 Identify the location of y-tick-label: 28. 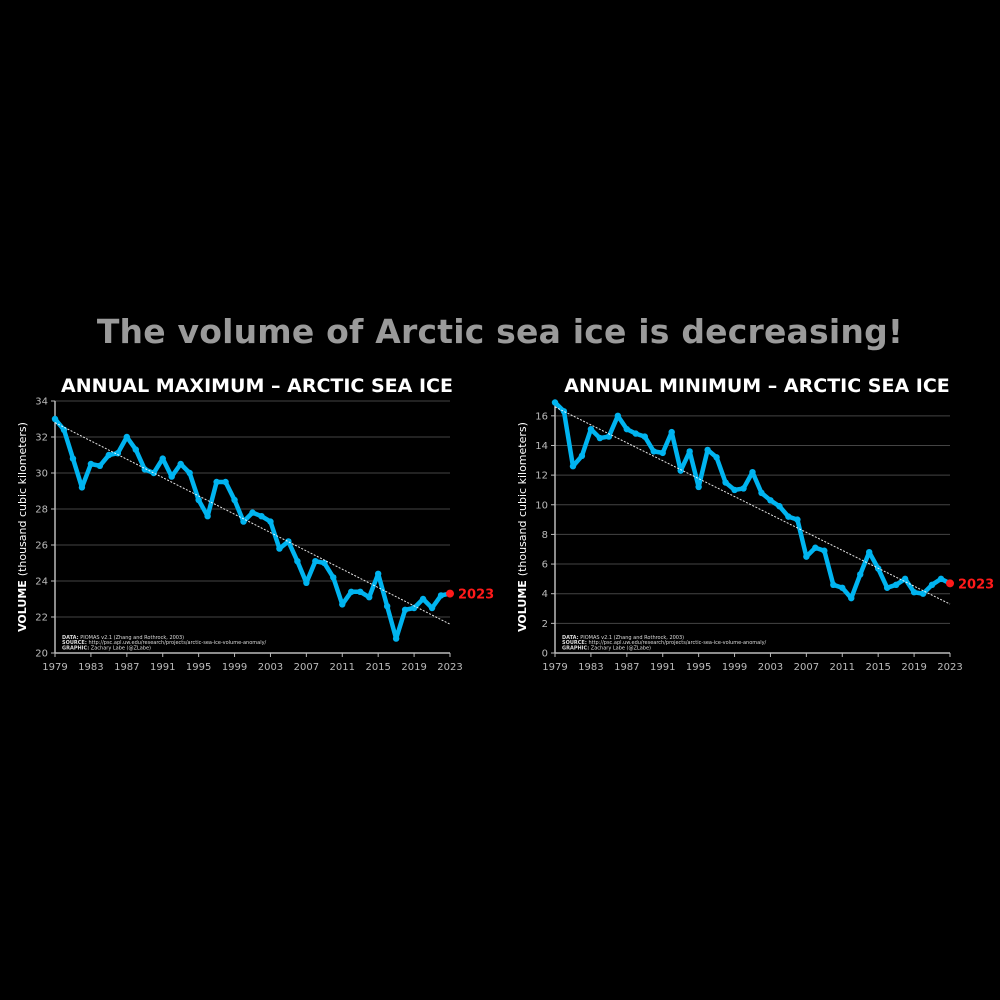
(41, 510).